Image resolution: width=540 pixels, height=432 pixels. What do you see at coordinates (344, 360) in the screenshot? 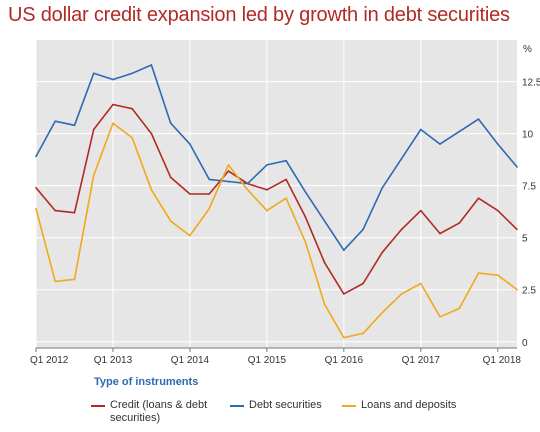
I see `x-tick-label: Q1 2016` at bounding box center [344, 360].